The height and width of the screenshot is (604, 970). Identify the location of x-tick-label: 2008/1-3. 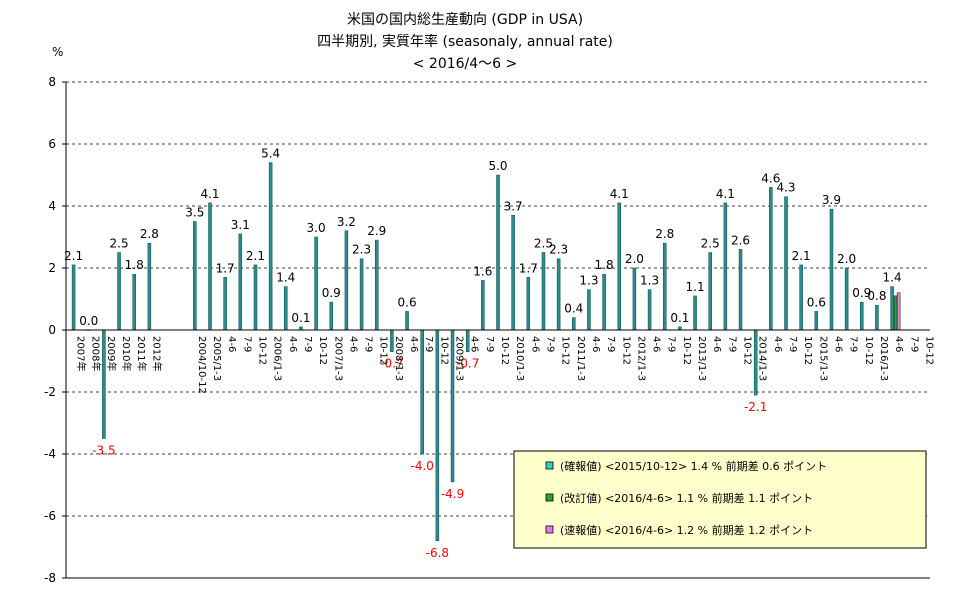
(398, 358).